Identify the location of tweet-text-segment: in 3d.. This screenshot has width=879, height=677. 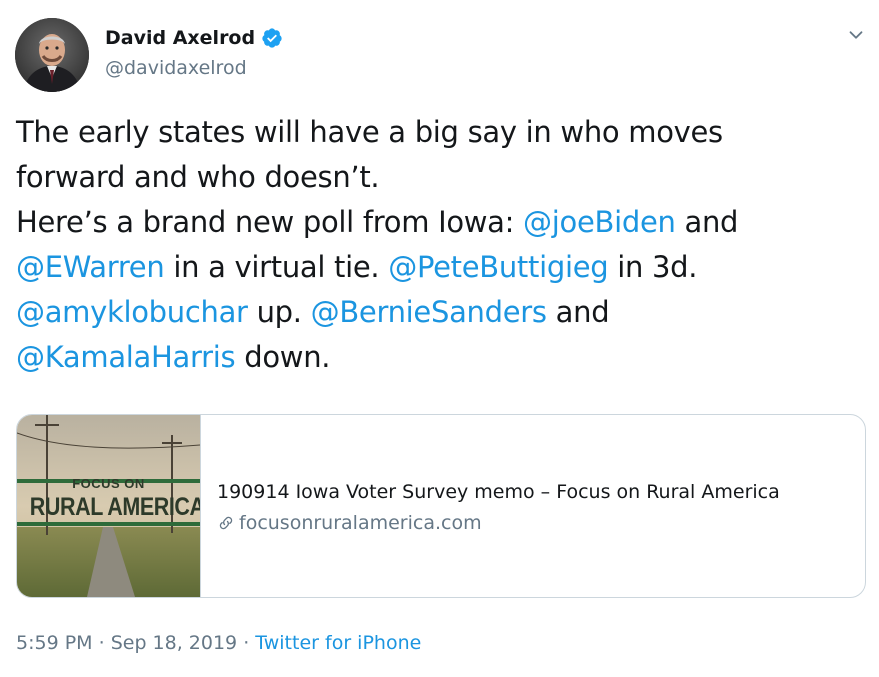
(653, 267).